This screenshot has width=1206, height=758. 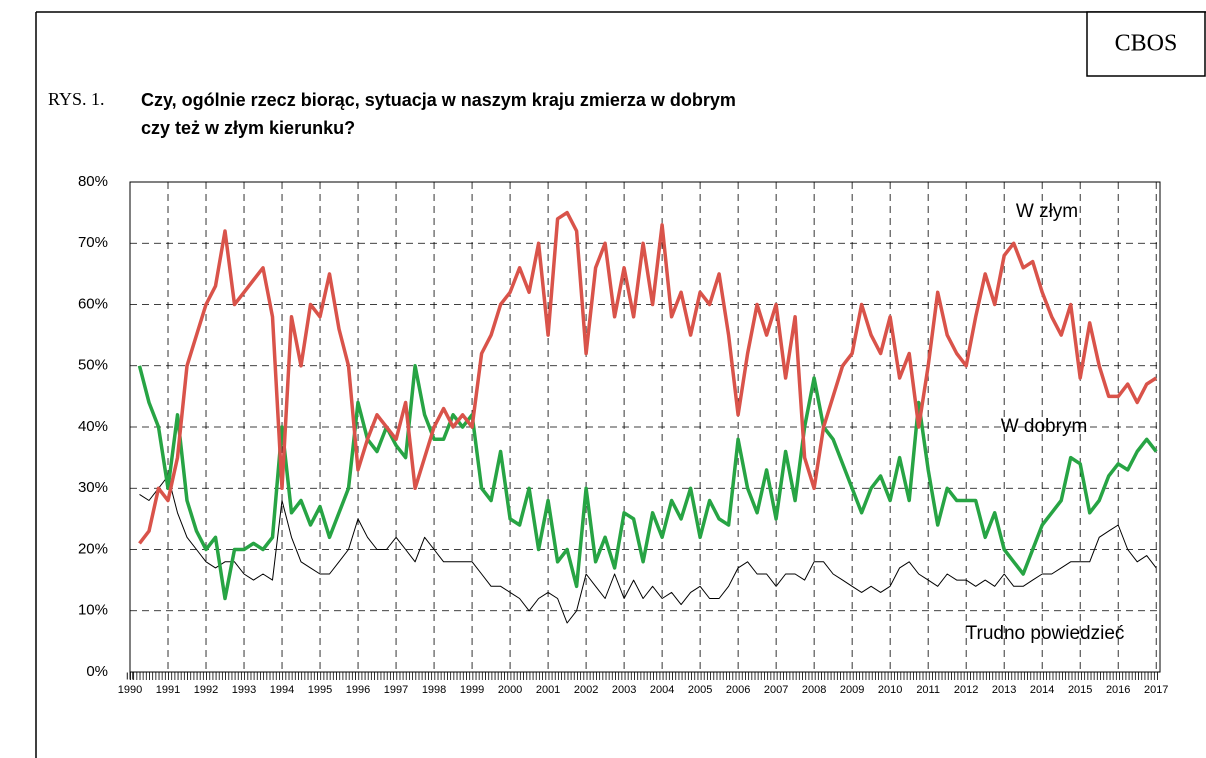 What do you see at coordinates (814, 690) in the screenshot?
I see `x-tick-label: 2008` at bounding box center [814, 690].